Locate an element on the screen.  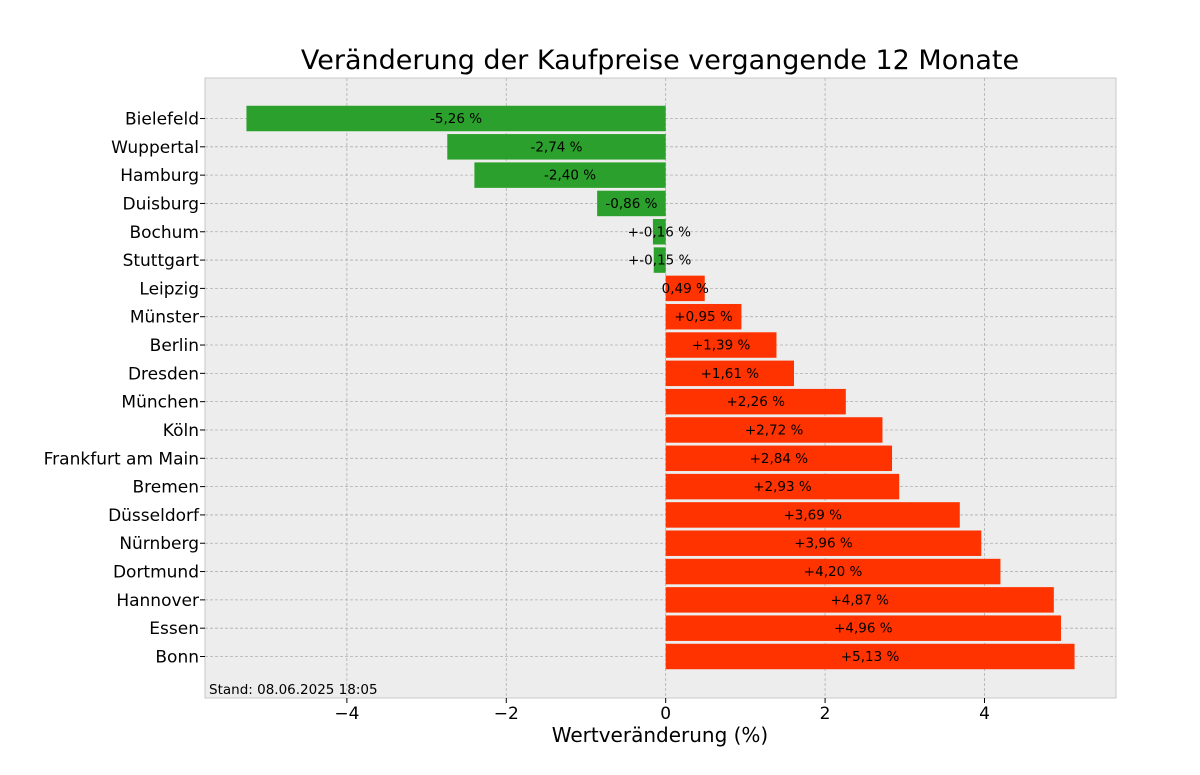
y-tick-label: Köln is located at coordinates (181, 431).